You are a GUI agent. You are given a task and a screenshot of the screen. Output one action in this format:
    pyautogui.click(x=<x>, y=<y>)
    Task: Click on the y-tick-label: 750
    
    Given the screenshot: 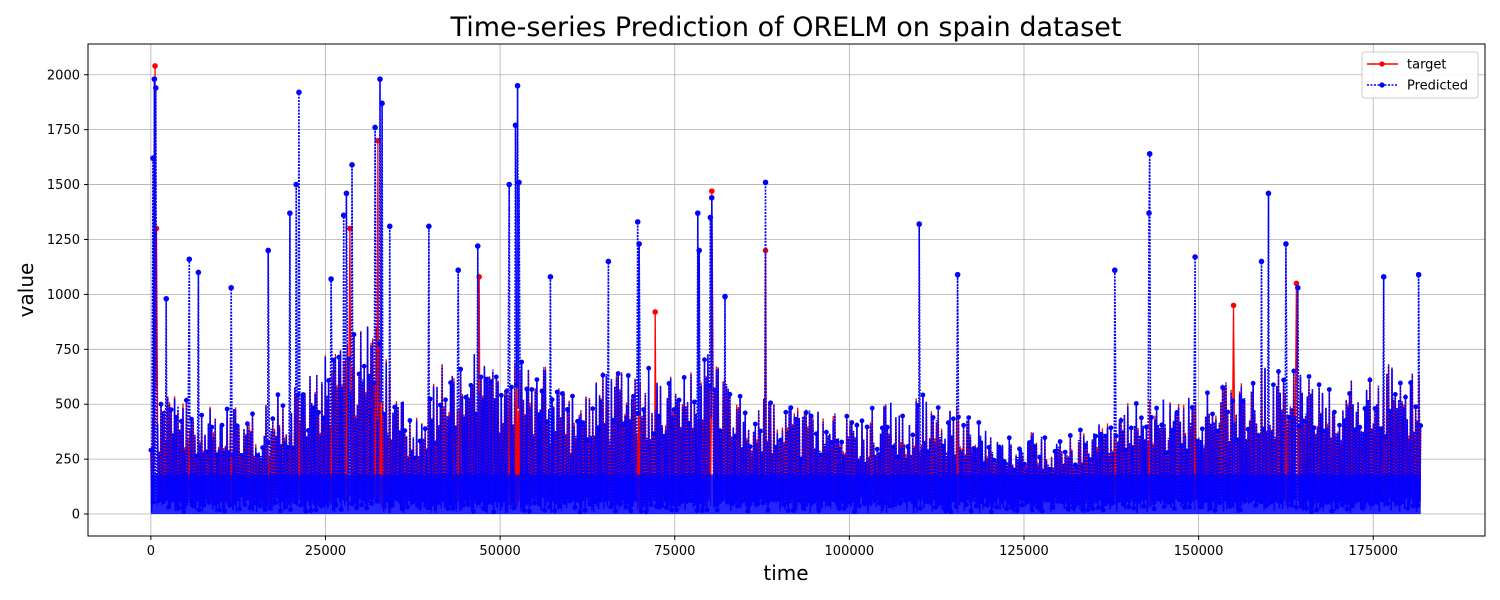 What is the action you would take?
    pyautogui.click(x=67, y=350)
    